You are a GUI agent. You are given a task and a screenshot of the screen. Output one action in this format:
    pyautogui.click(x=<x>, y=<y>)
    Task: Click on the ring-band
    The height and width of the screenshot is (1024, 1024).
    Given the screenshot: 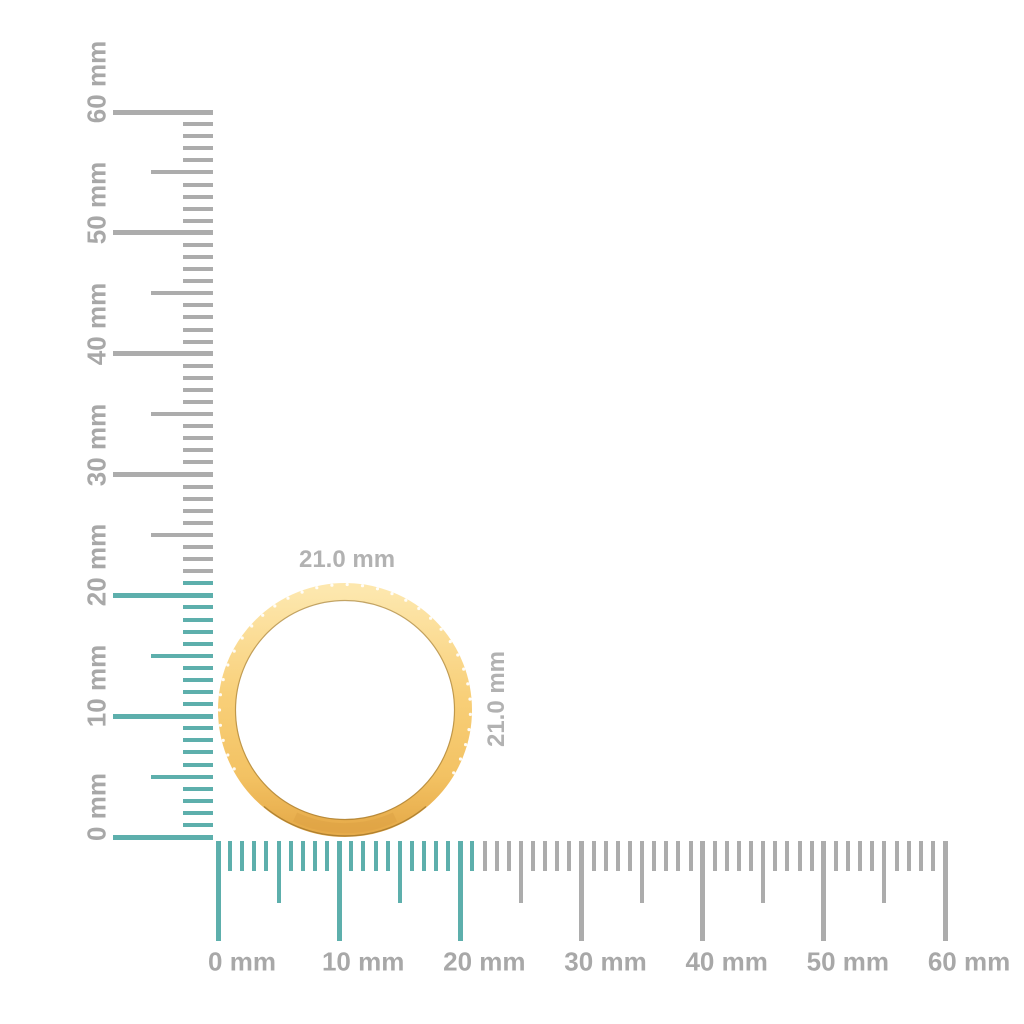 What is the action you would take?
    pyautogui.click(x=345, y=710)
    